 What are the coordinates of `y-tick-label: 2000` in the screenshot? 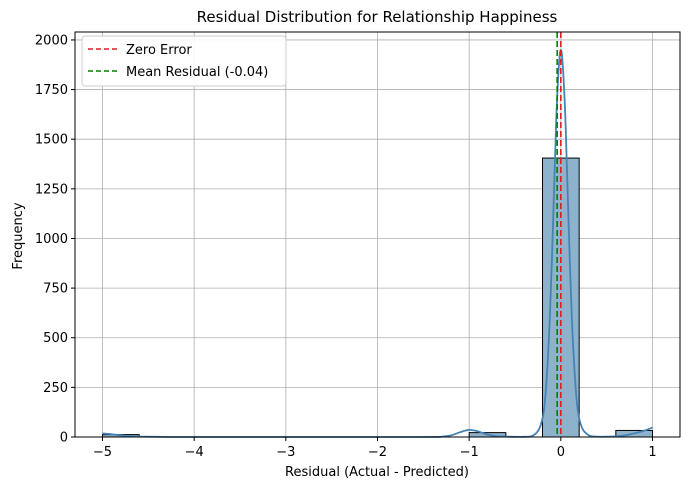 It's located at (51, 40).